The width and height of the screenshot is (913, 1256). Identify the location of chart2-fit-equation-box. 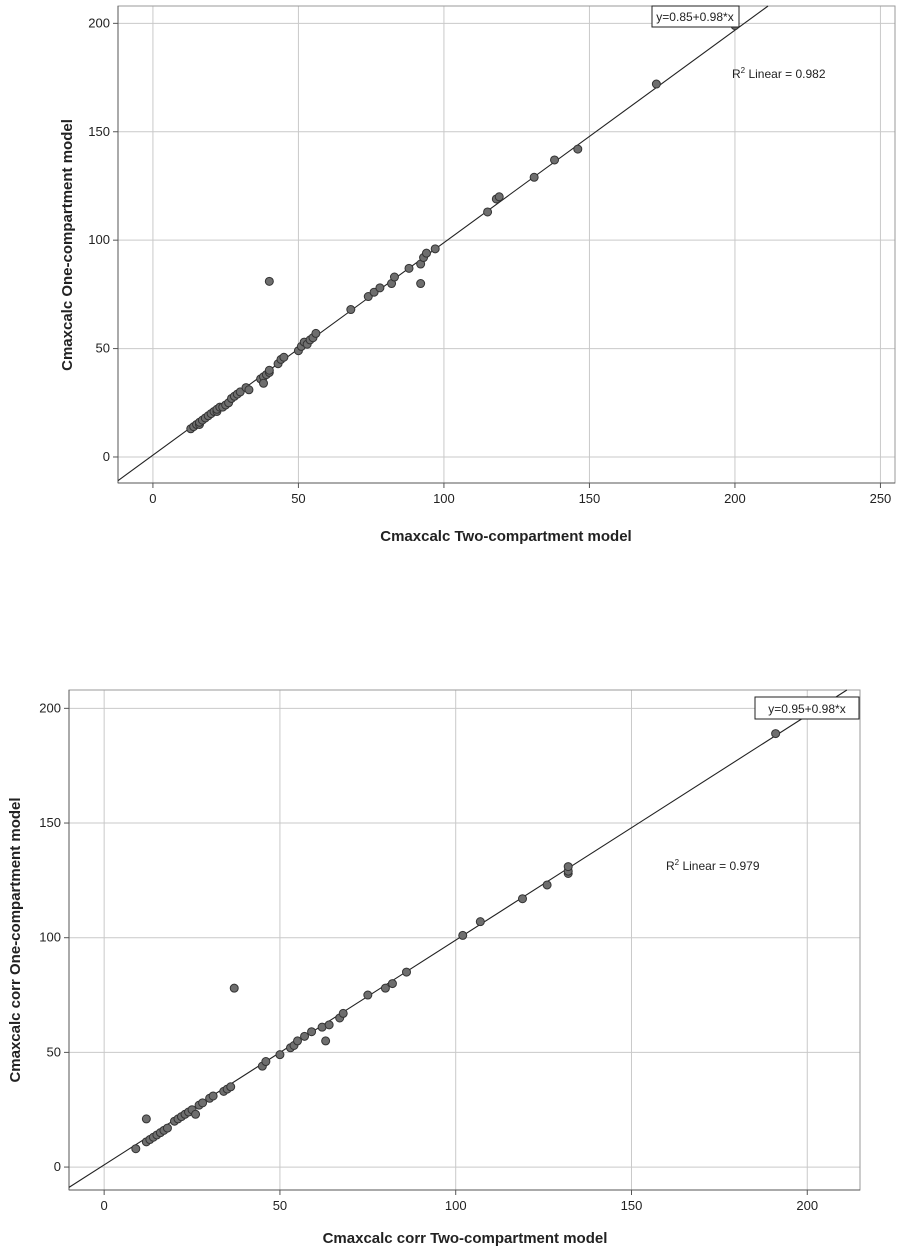
(807, 708).